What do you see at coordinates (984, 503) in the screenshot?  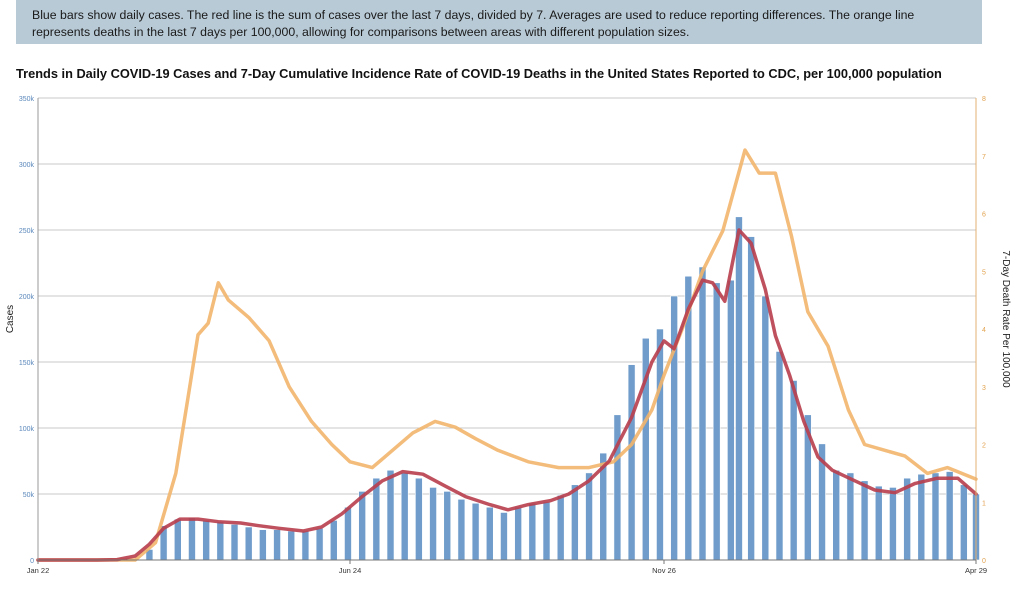 I see `y2-tick-label: 1` at bounding box center [984, 503].